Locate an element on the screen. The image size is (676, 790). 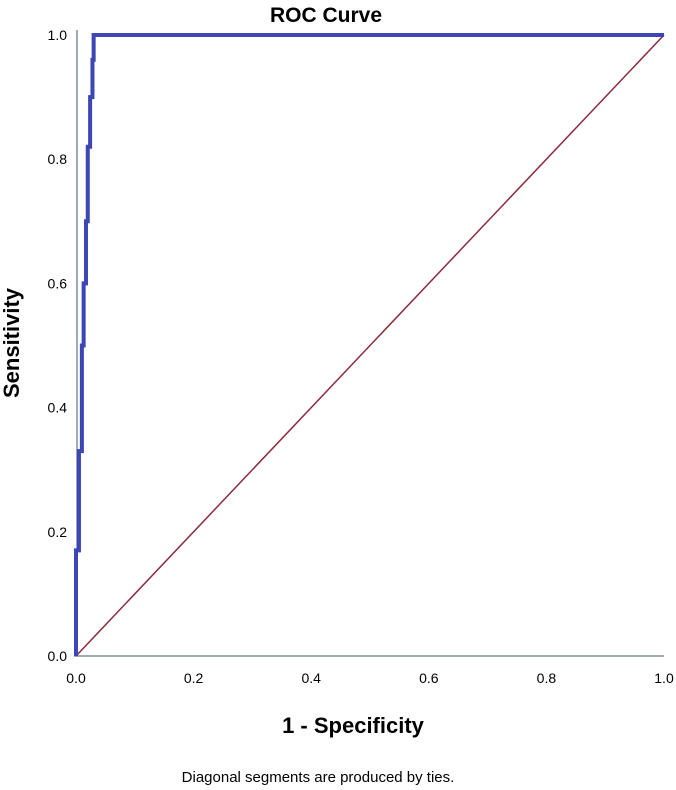
x-tick-label: 0.2 is located at coordinates (194, 678).